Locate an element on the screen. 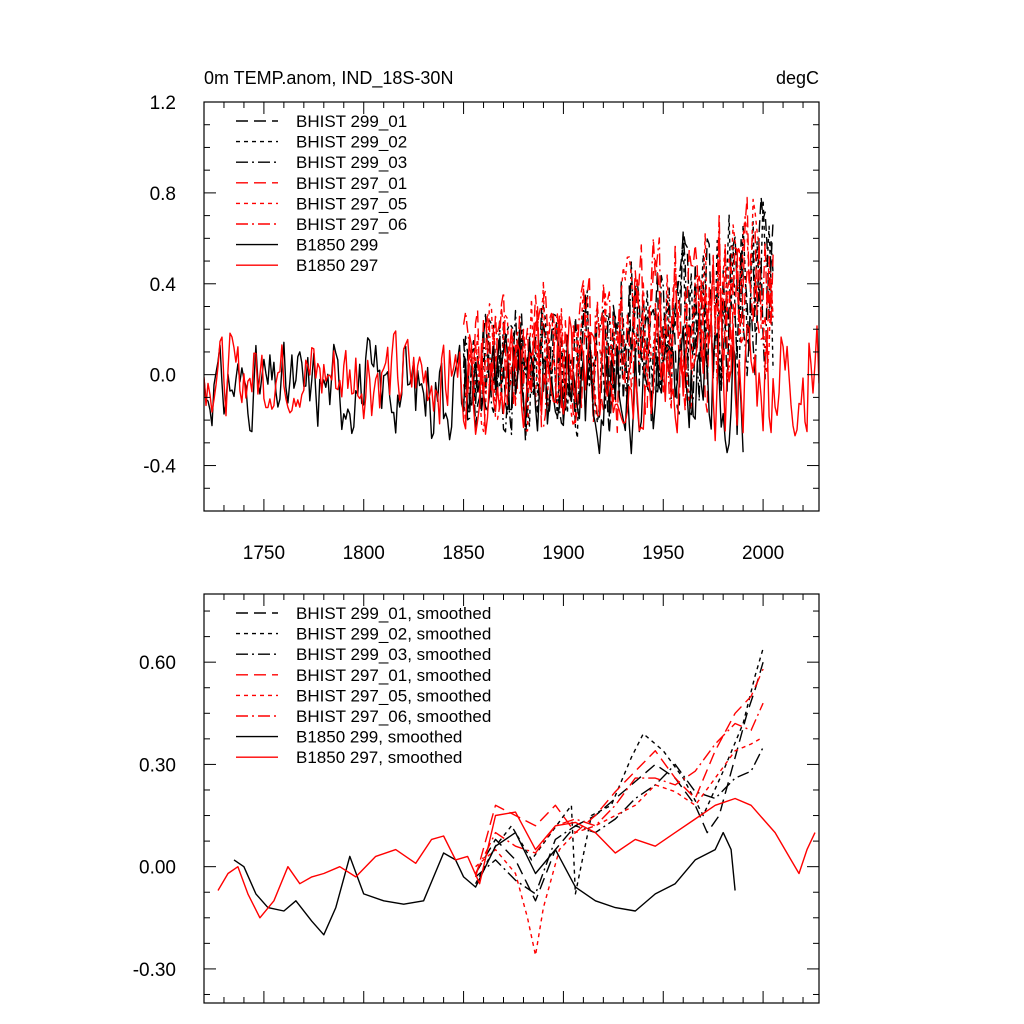 Image resolution: width=1024 pixels, height=1024 pixels. legend-label: BHIST 299_02, smoothed is located at coordinates (393, 634).